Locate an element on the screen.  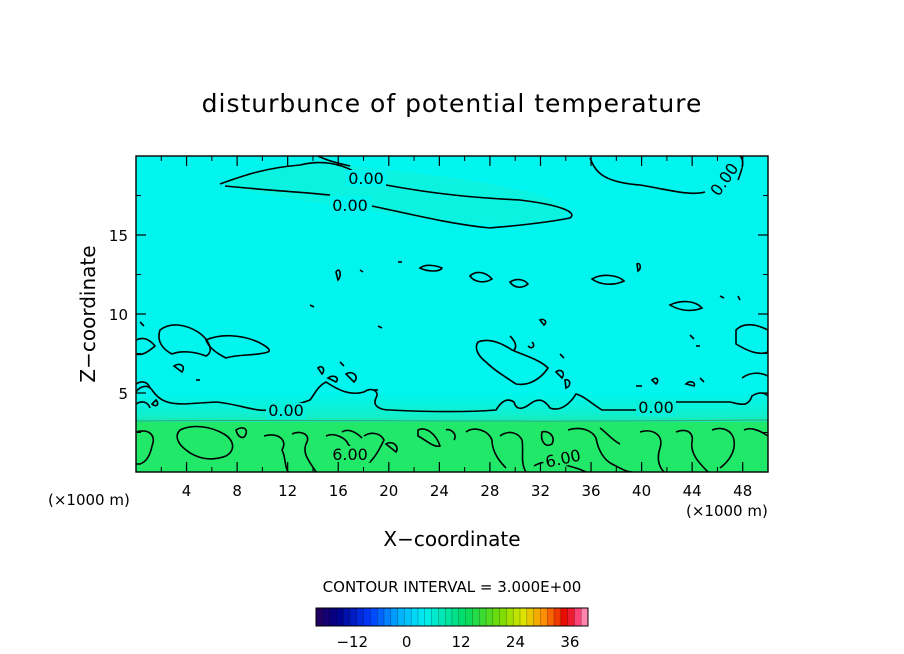
x-tick-label: 48 is located at coordinates (742, 491).